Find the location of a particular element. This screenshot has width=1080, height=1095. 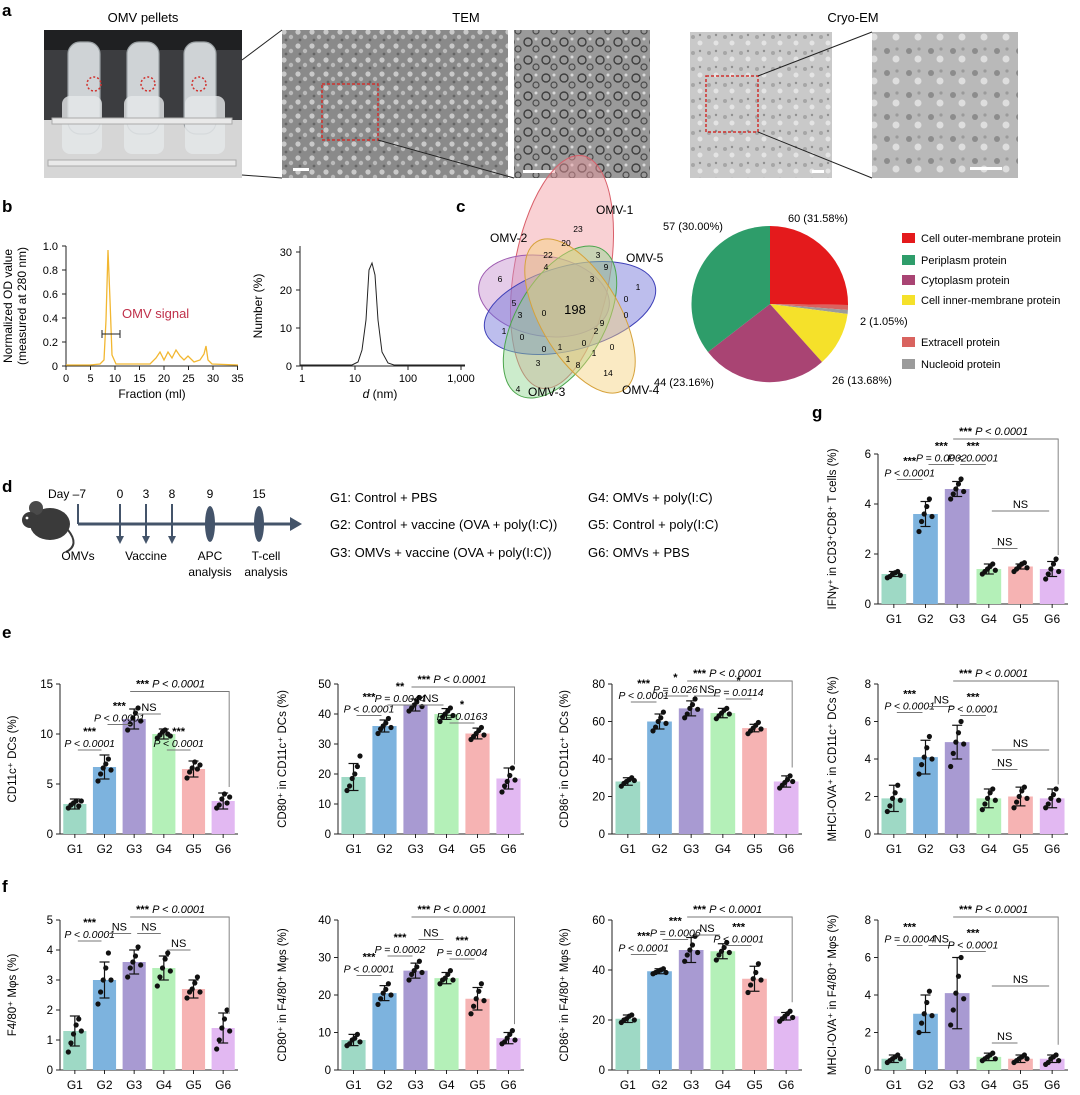

ytick-label: 40 is located at coordinates (598, 971).